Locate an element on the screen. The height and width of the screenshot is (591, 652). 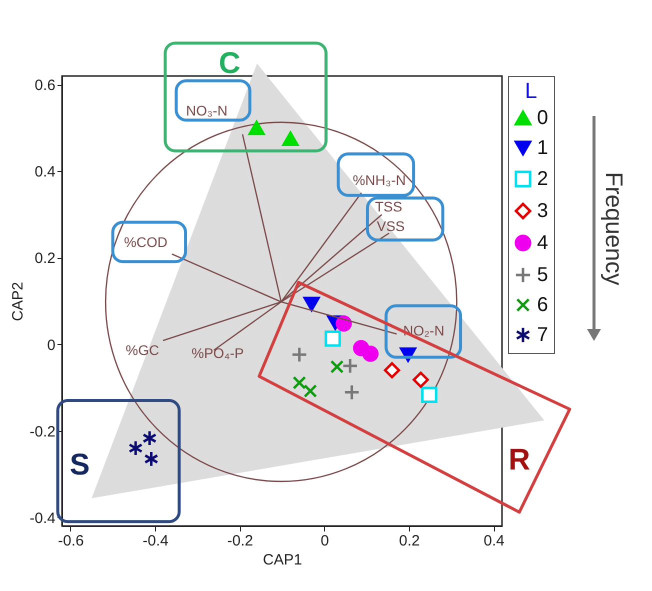
y-tick-label: 0 is located at coordinates (51, 345).